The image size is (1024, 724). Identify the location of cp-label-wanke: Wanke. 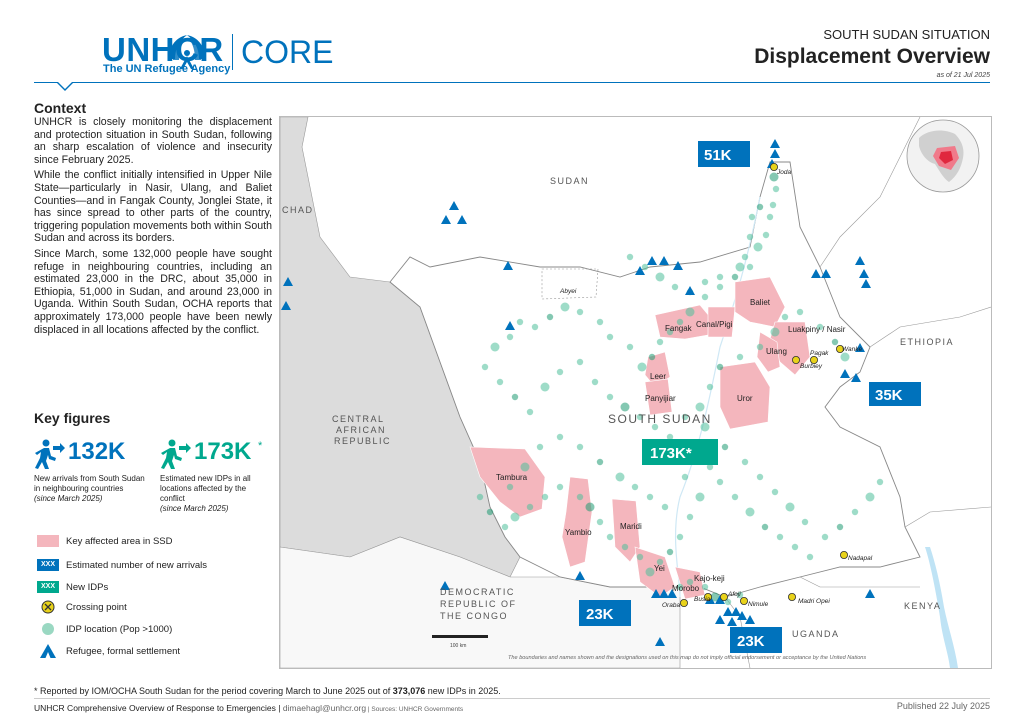
(852, 349).